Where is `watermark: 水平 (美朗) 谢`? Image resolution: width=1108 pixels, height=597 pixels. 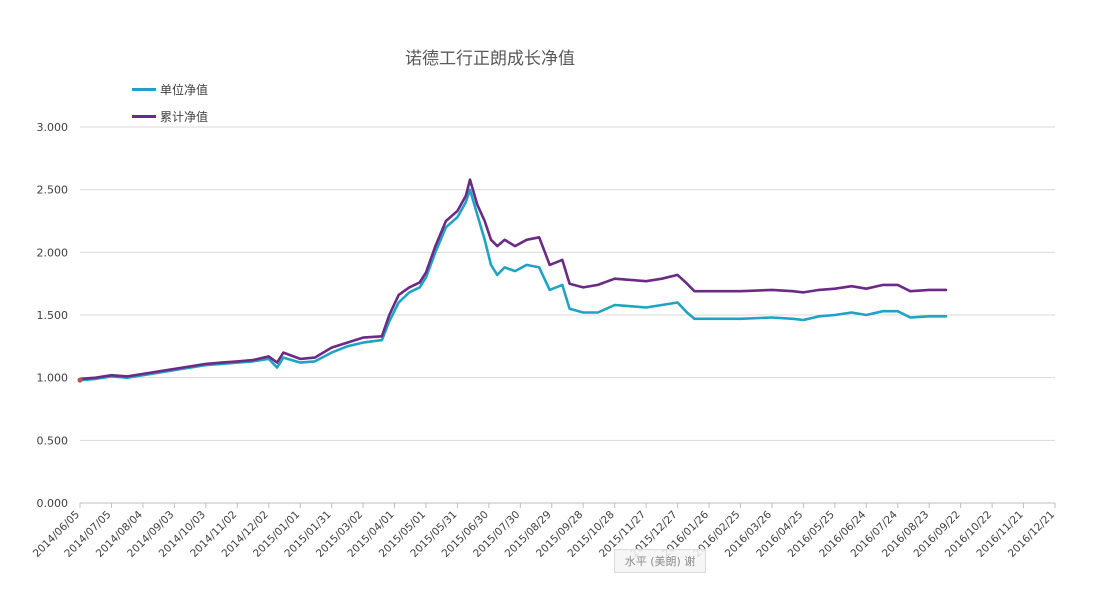 watermark: 水平 (美朗) 谢 is located at coordinates (660, 561).